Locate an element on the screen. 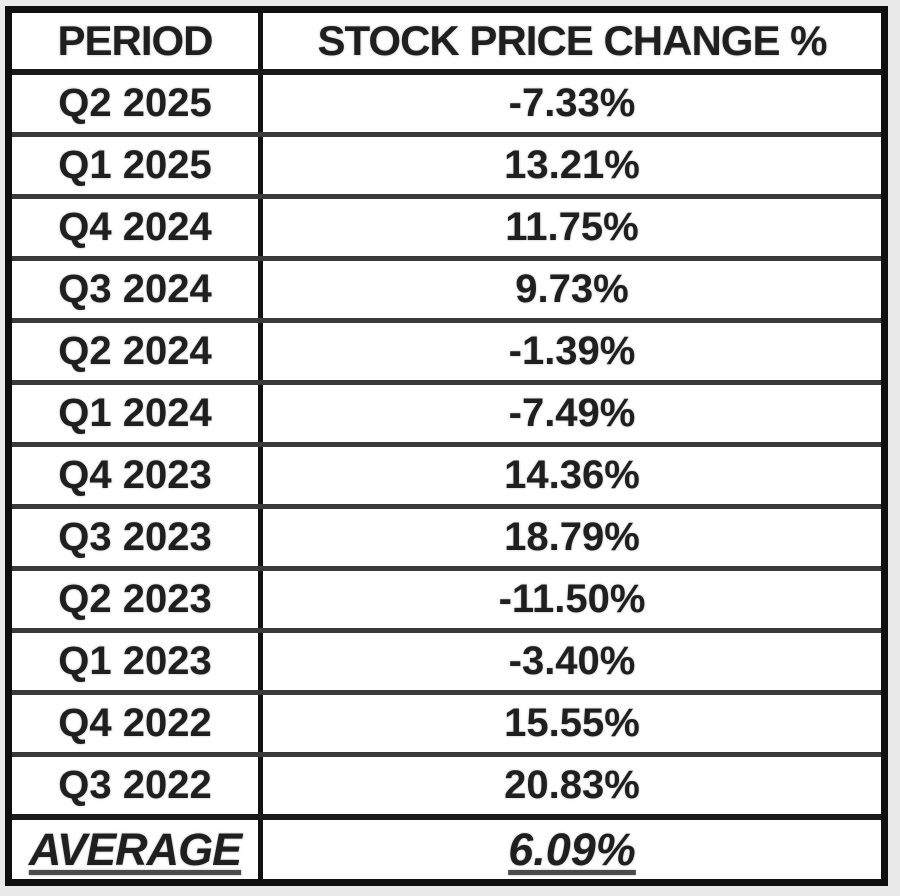 This screenshot has height=896, width=900. change-cell: 11.75% is located at coordinates (572, 227).